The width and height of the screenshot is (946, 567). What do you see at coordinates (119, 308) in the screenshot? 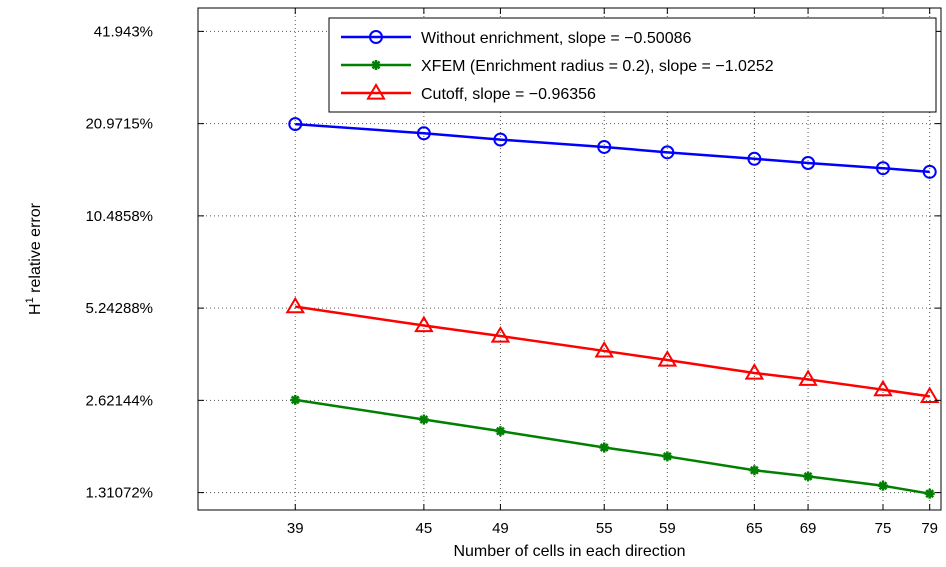
I see `y-tick-label: 5.24288%` at bounding box center [119, 308].